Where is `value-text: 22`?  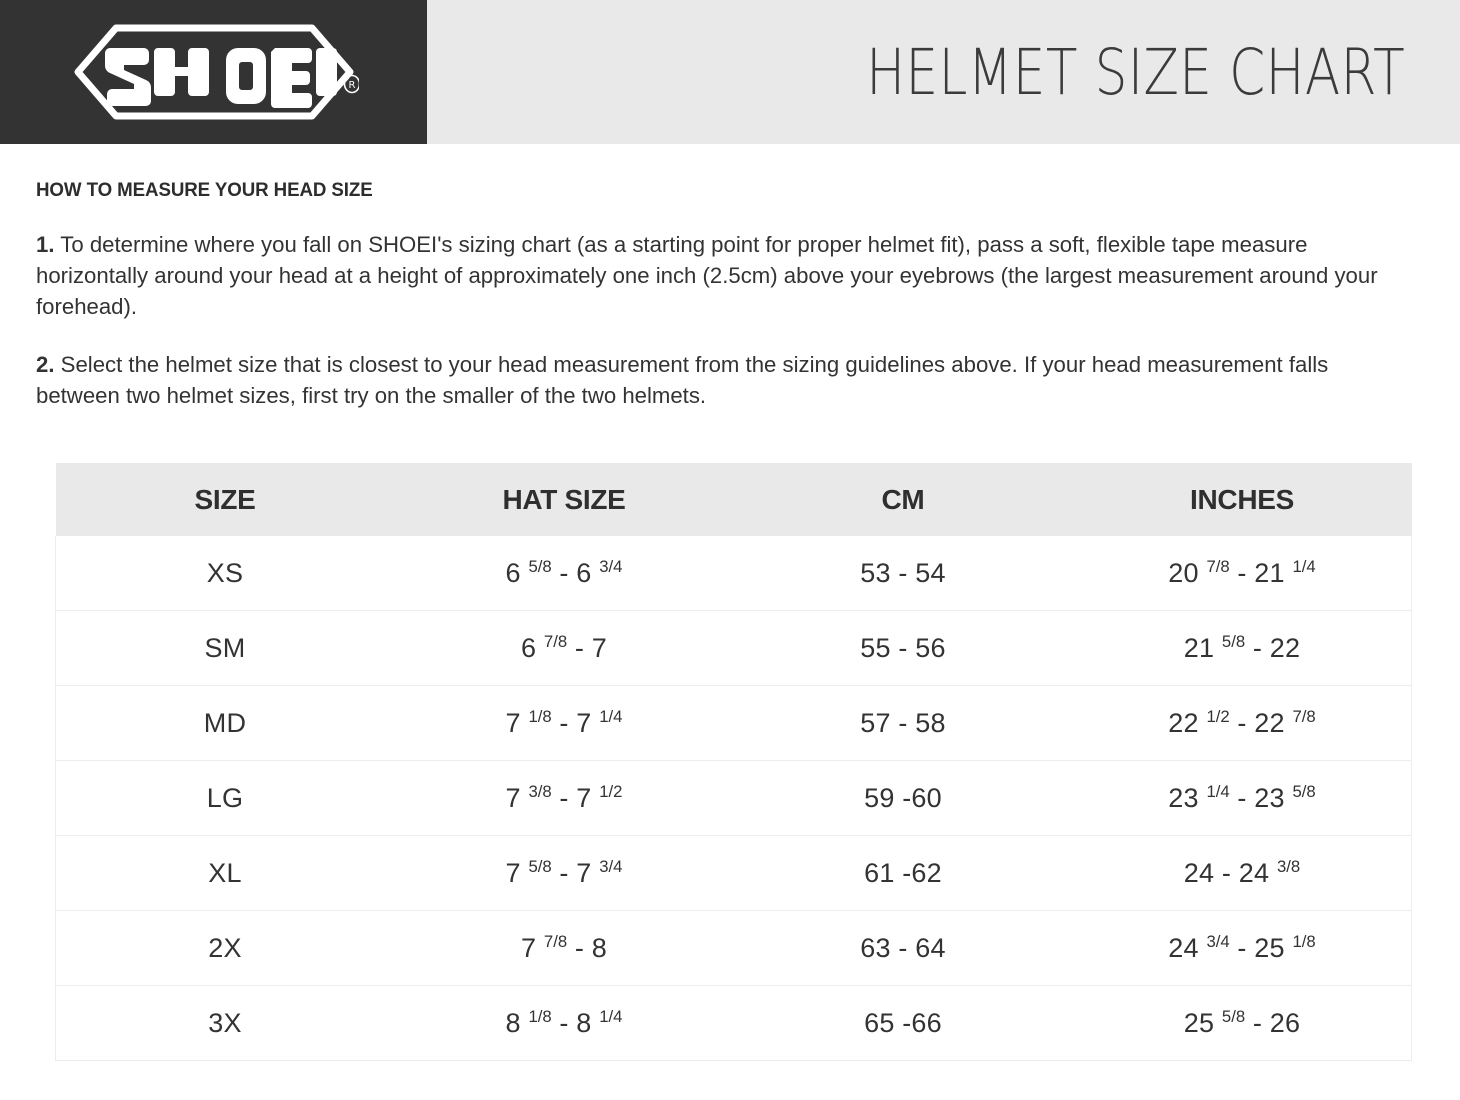 value-text: 22 is located at coordinates (1187, 722).